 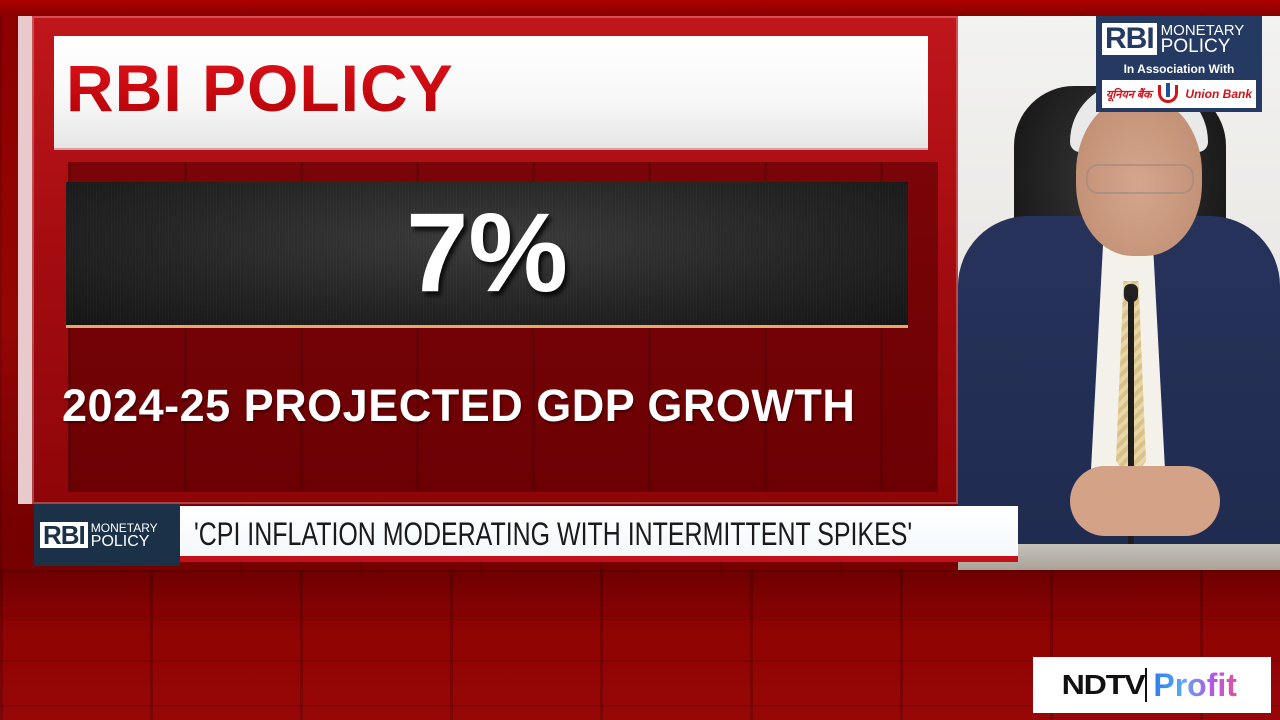 What do you see at coordinates (1103, 684) in the screenshot?
I see `ndtv-wordmark: NDTV` at bounding box center [1103, 684].